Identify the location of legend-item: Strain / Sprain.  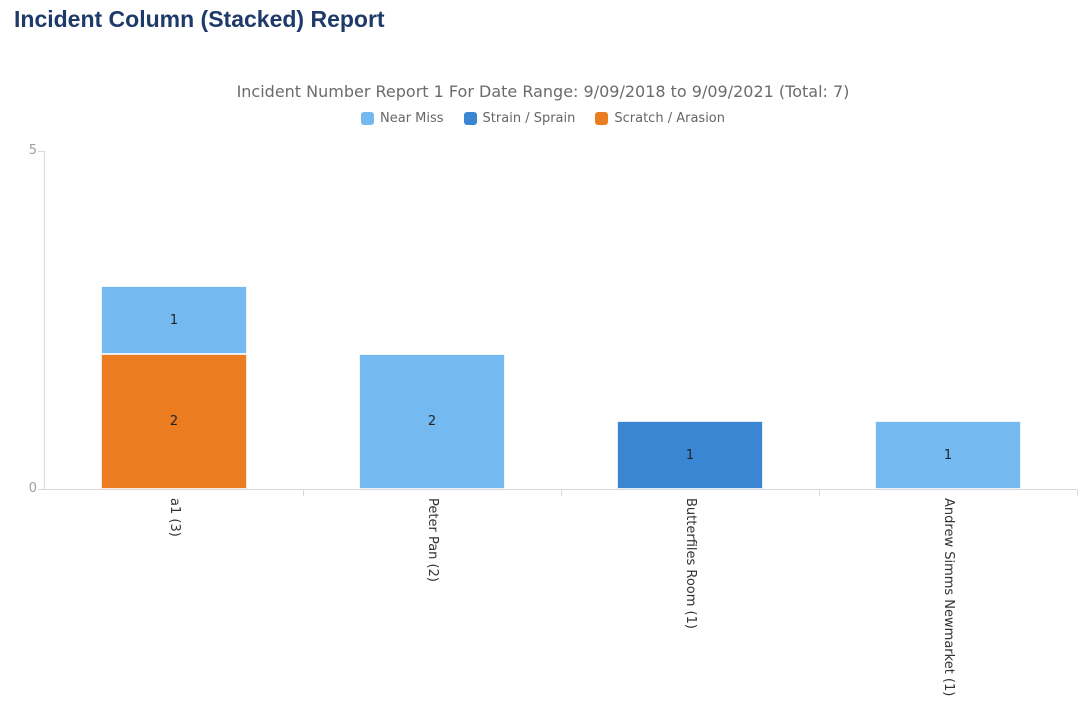
(519, 118).